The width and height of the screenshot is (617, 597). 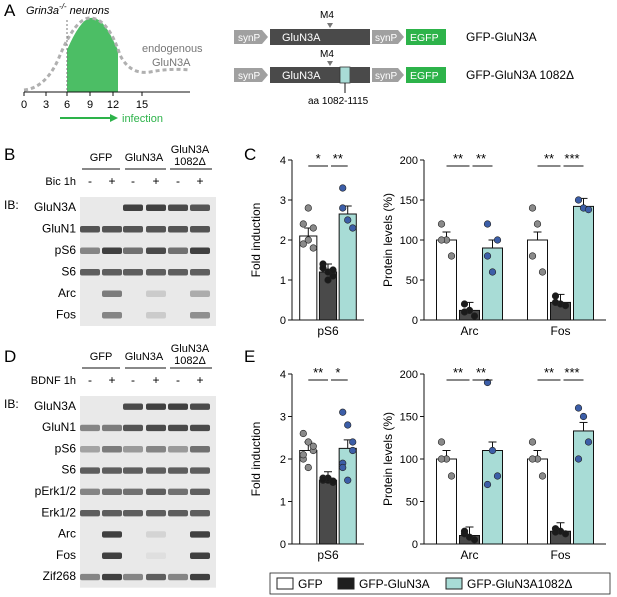 What do you see at coordinates (24, 105) in the screenshot?
I see `timeline-tick-label: 0` at bounding box center [24, 105].